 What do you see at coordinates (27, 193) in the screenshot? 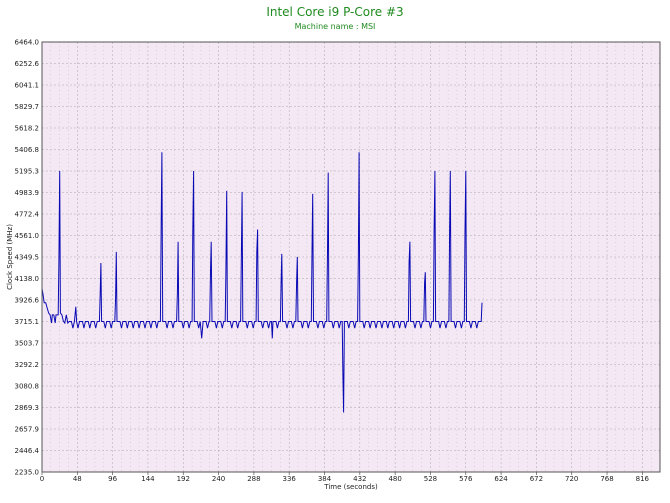
I see `y-tick-label: 4983.9` at bounding box center [27, 193].